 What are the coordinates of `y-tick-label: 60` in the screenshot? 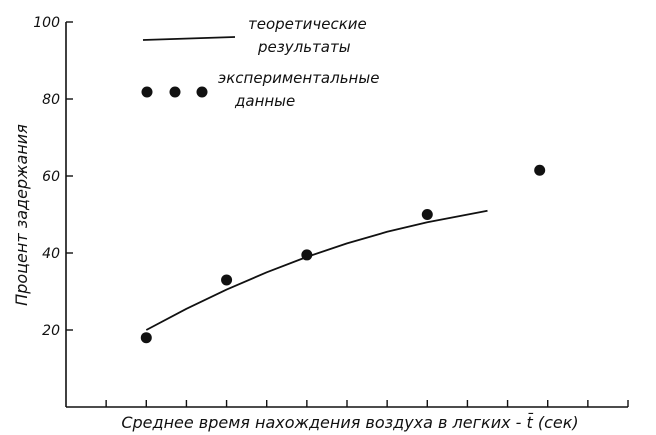 It's located at (51, 177).